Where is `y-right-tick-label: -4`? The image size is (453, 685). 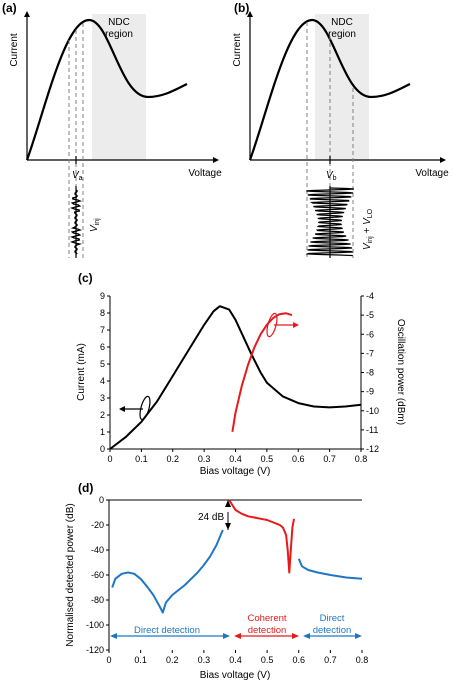 y-right-tick-label: -4 is located at coordinates (370, 296).